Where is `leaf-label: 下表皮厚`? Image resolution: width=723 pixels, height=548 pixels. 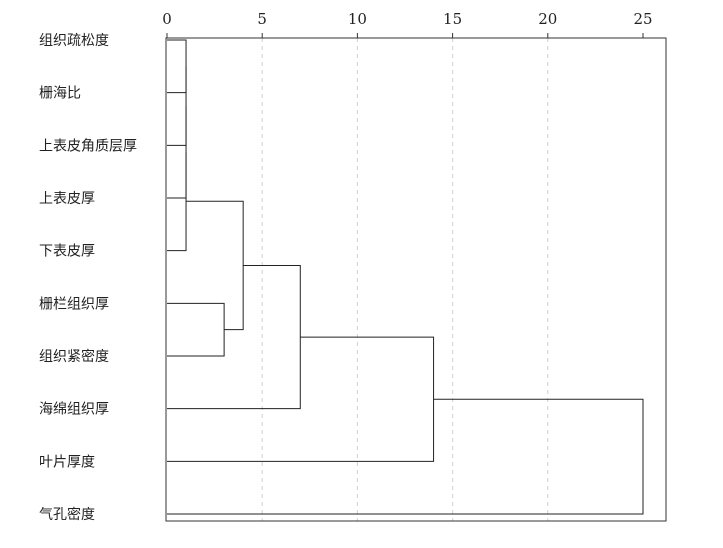
leaf-label: 下表皮厚 is located at coordinates (67, 252).